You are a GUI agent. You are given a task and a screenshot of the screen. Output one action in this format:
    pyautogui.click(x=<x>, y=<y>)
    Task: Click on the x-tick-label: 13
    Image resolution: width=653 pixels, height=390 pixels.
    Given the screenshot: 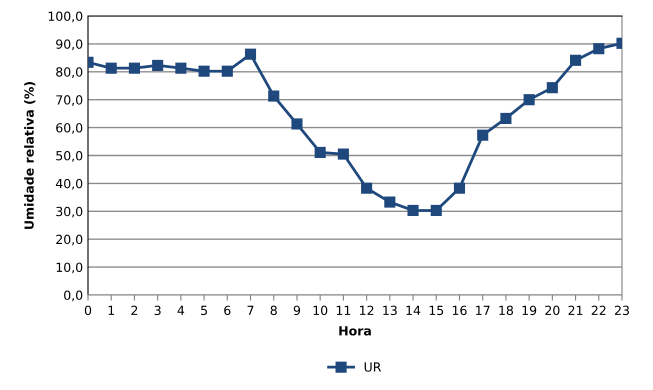 What is the action you would take?
    pyautogui.click(x=390, y=311)
    